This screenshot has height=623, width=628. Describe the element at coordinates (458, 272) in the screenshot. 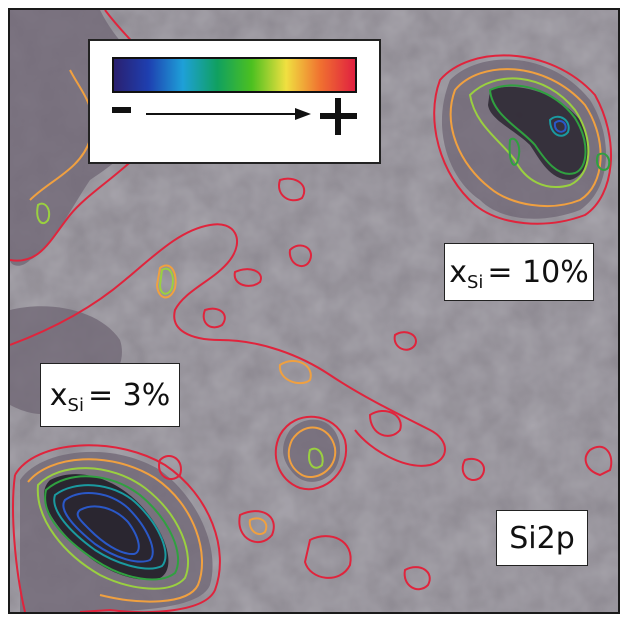

I see `label-10-symbol: x` at that location.